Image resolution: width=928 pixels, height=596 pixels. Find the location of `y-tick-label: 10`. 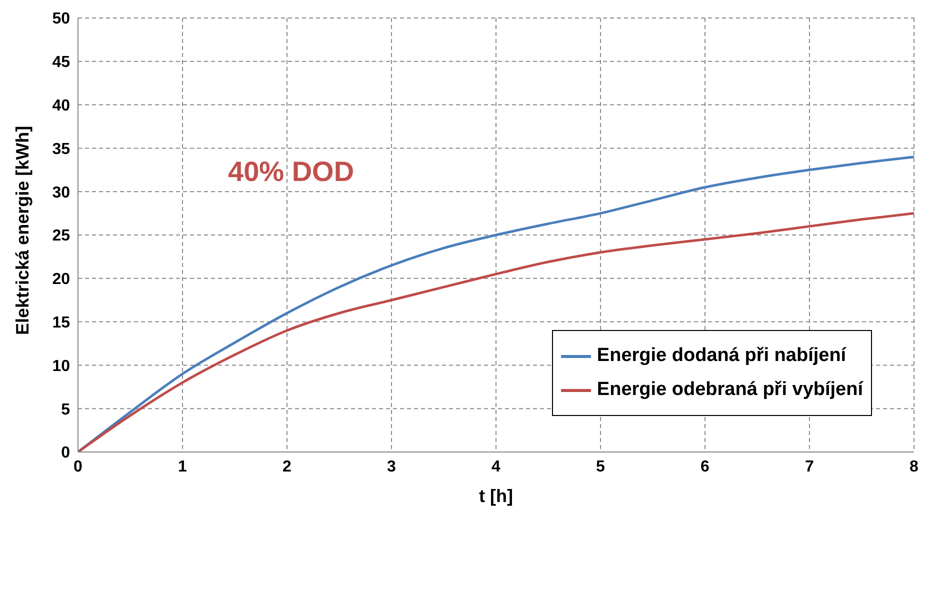

y-tick-label: 10 is located at coordinates (61, 366).